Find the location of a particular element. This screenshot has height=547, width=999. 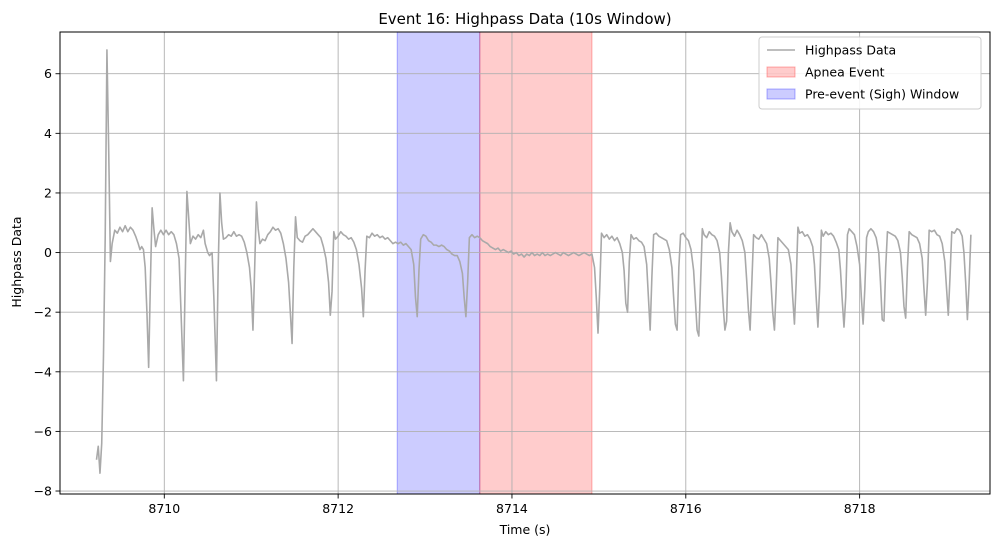

y-tick-label-4: 0 is located at coordinates (48, 252).